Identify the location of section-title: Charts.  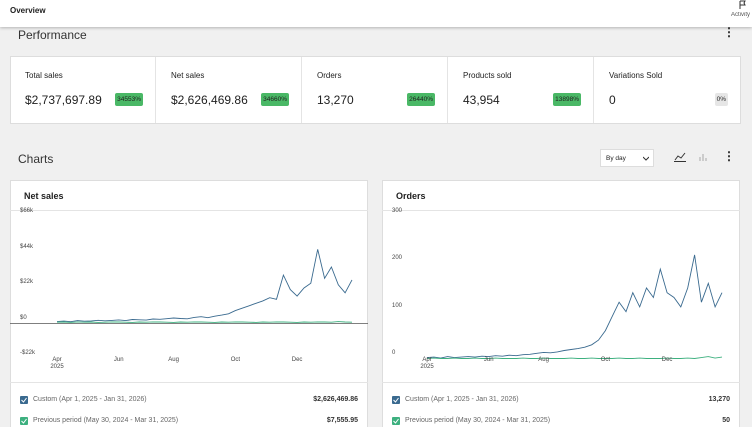
(36, 159).